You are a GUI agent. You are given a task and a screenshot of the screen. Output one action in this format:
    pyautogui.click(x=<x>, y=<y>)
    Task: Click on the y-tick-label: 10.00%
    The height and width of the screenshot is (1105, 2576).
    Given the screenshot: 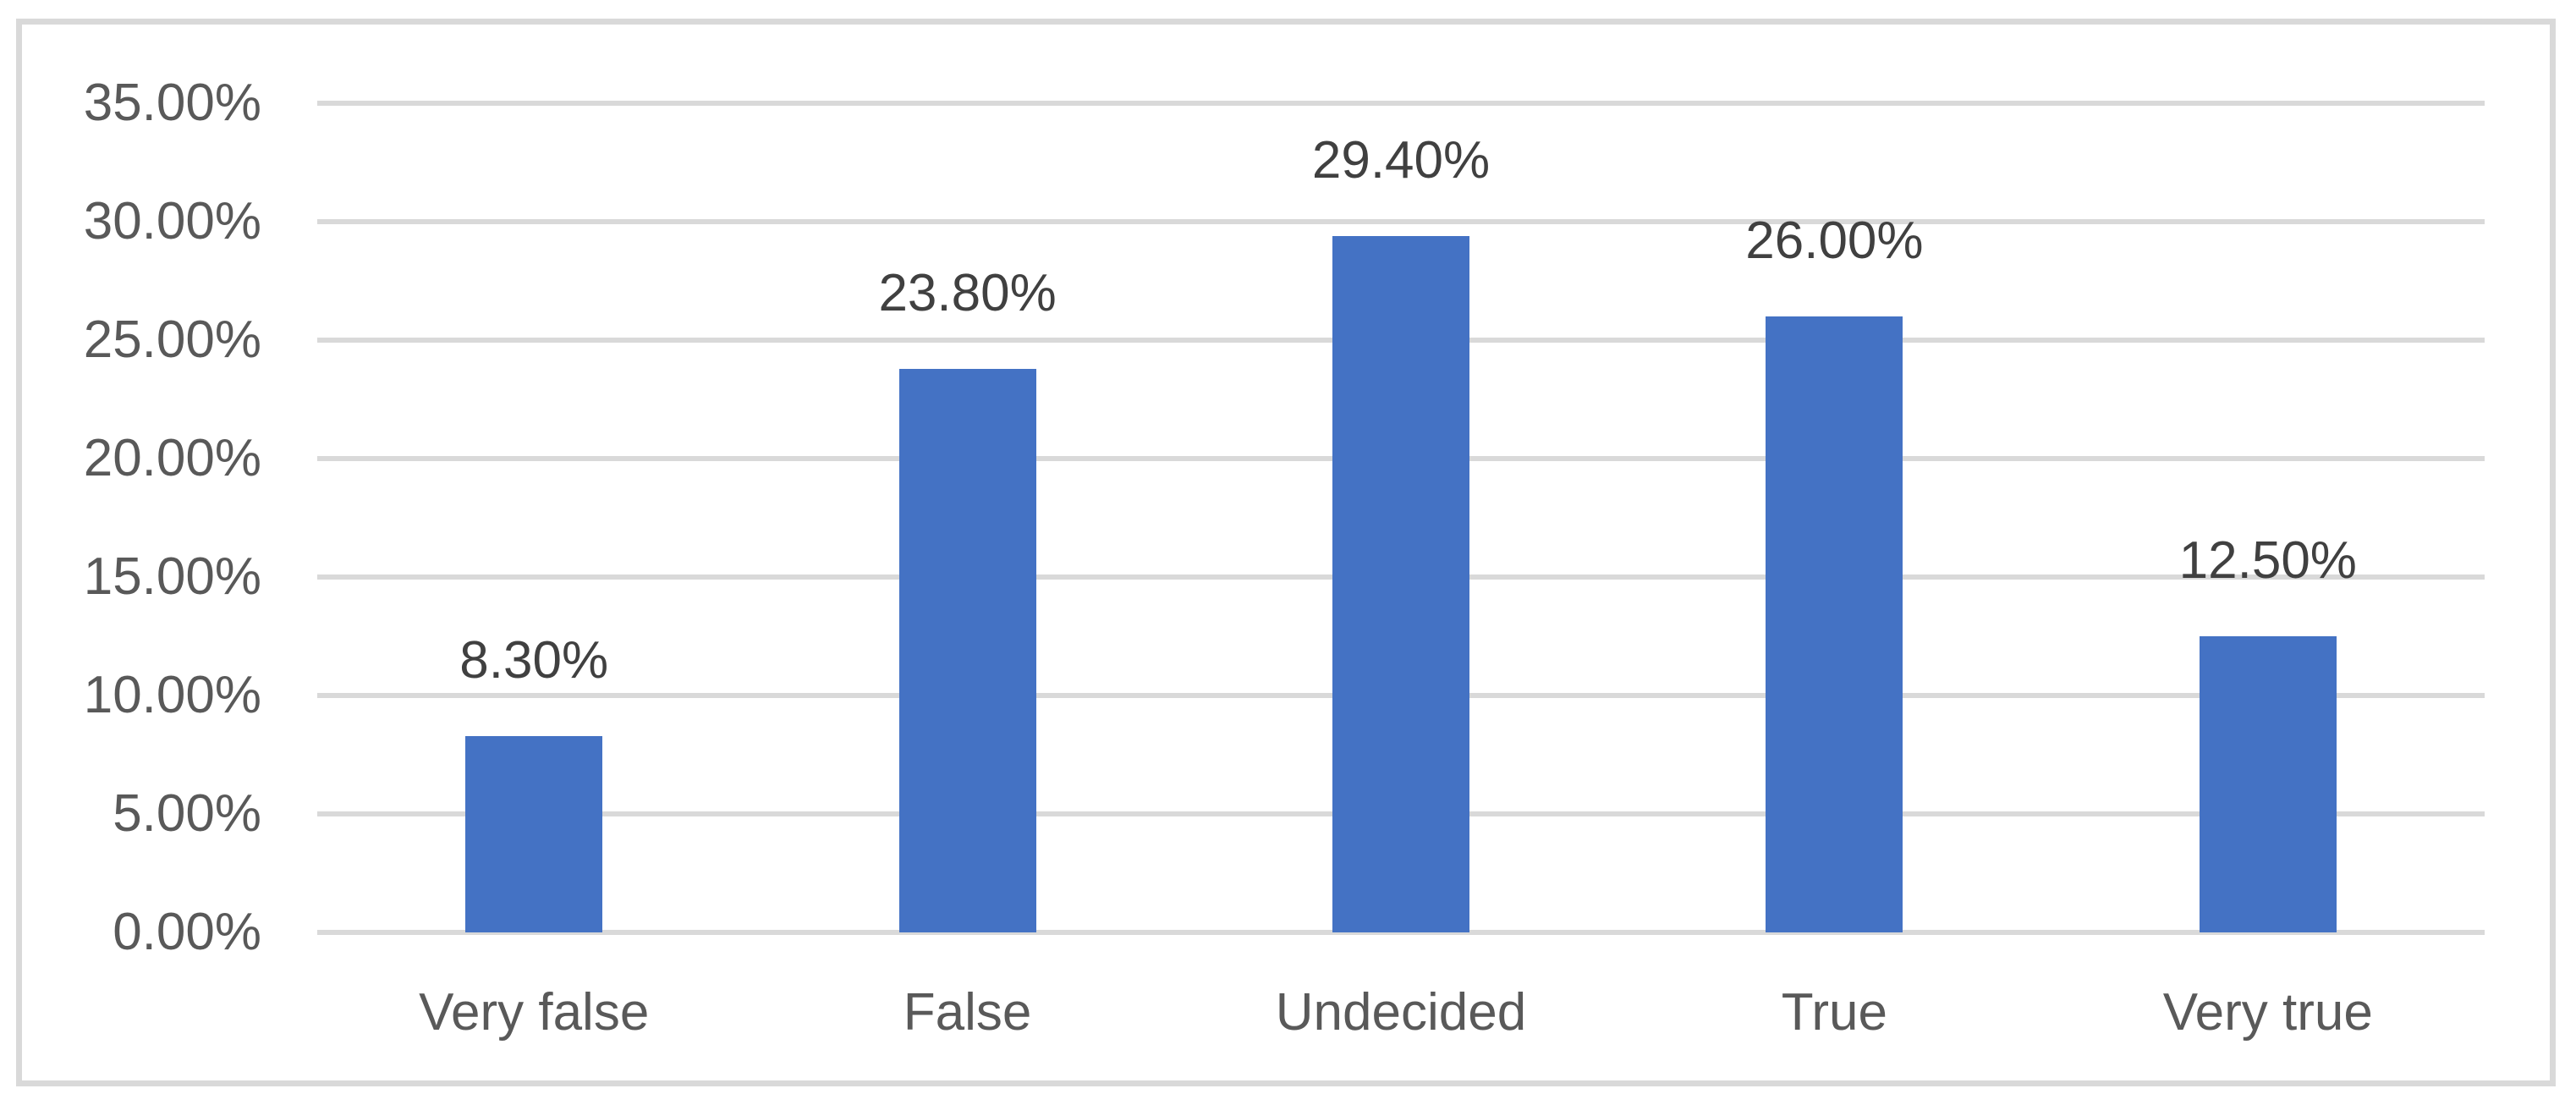 What is the action you would take?
    pyautogui.click(x=172, y=695)
    